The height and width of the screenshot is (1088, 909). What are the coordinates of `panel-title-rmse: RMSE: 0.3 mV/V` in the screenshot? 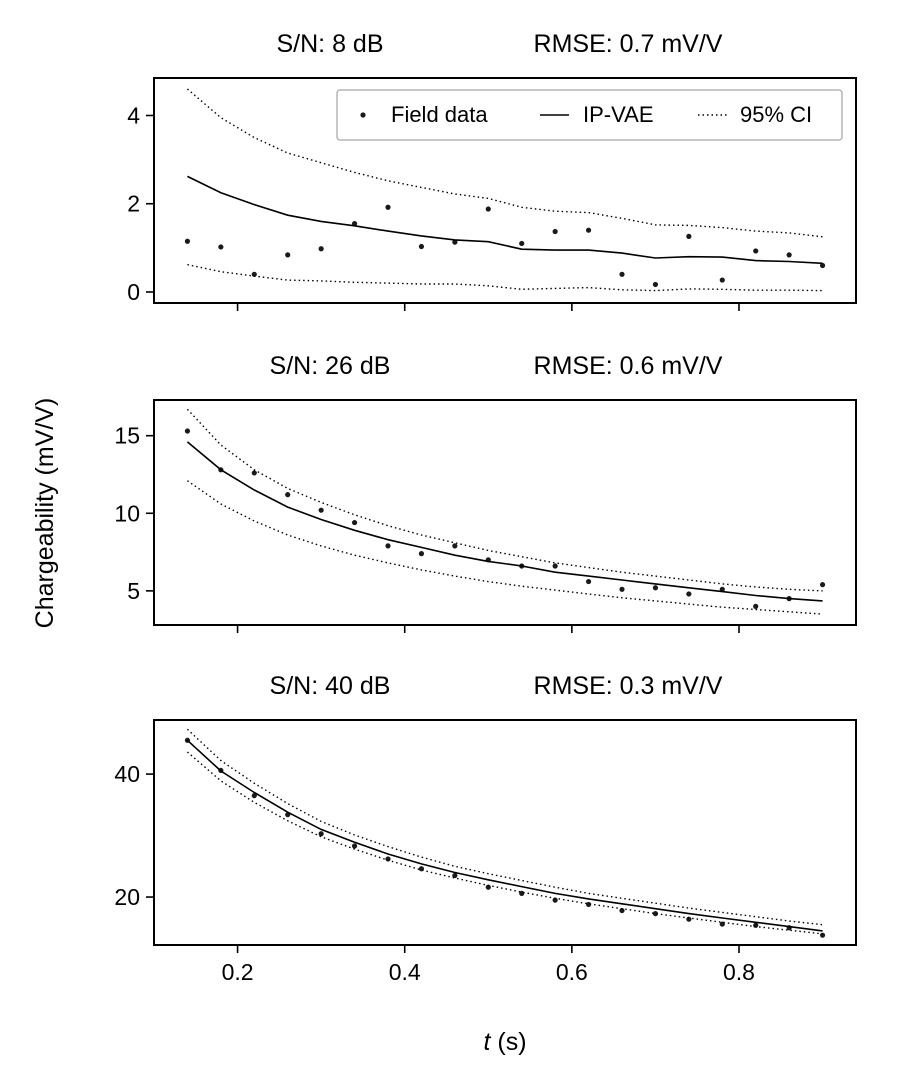 It's located at (628, 686).